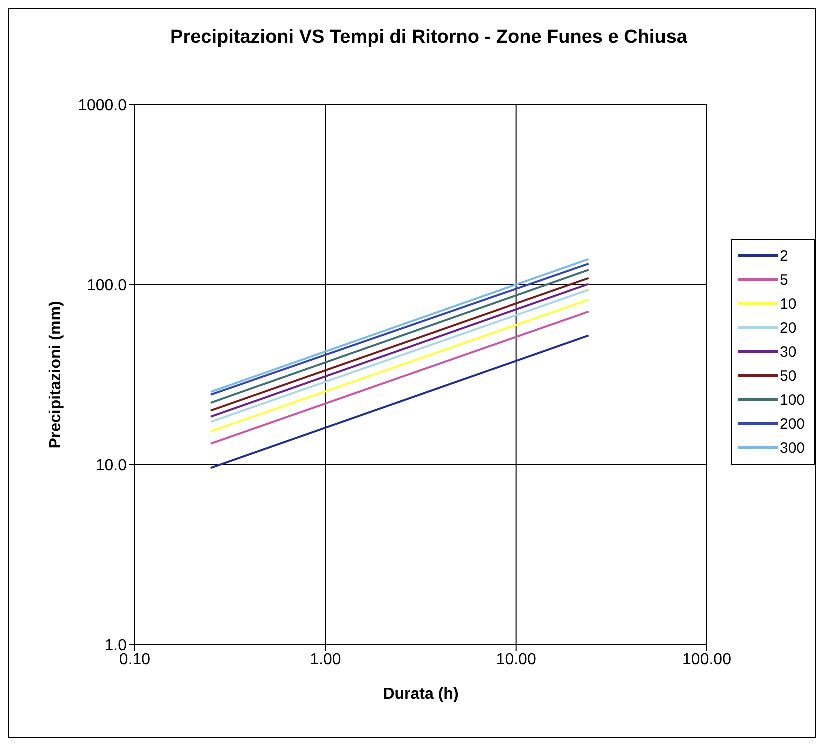  What do you see at coordinates (707, 659) in the screenshot?
I see `x-tick-label: 100.00` at bounding box center [707, 659].